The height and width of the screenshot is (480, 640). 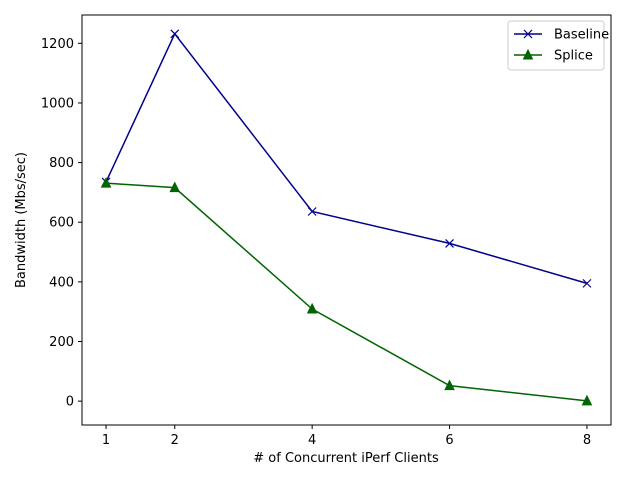 What do you see at coordinates (61, 282) in the screenshot?
I see `y-tick-label: 400` at bounding box center [61, 282].